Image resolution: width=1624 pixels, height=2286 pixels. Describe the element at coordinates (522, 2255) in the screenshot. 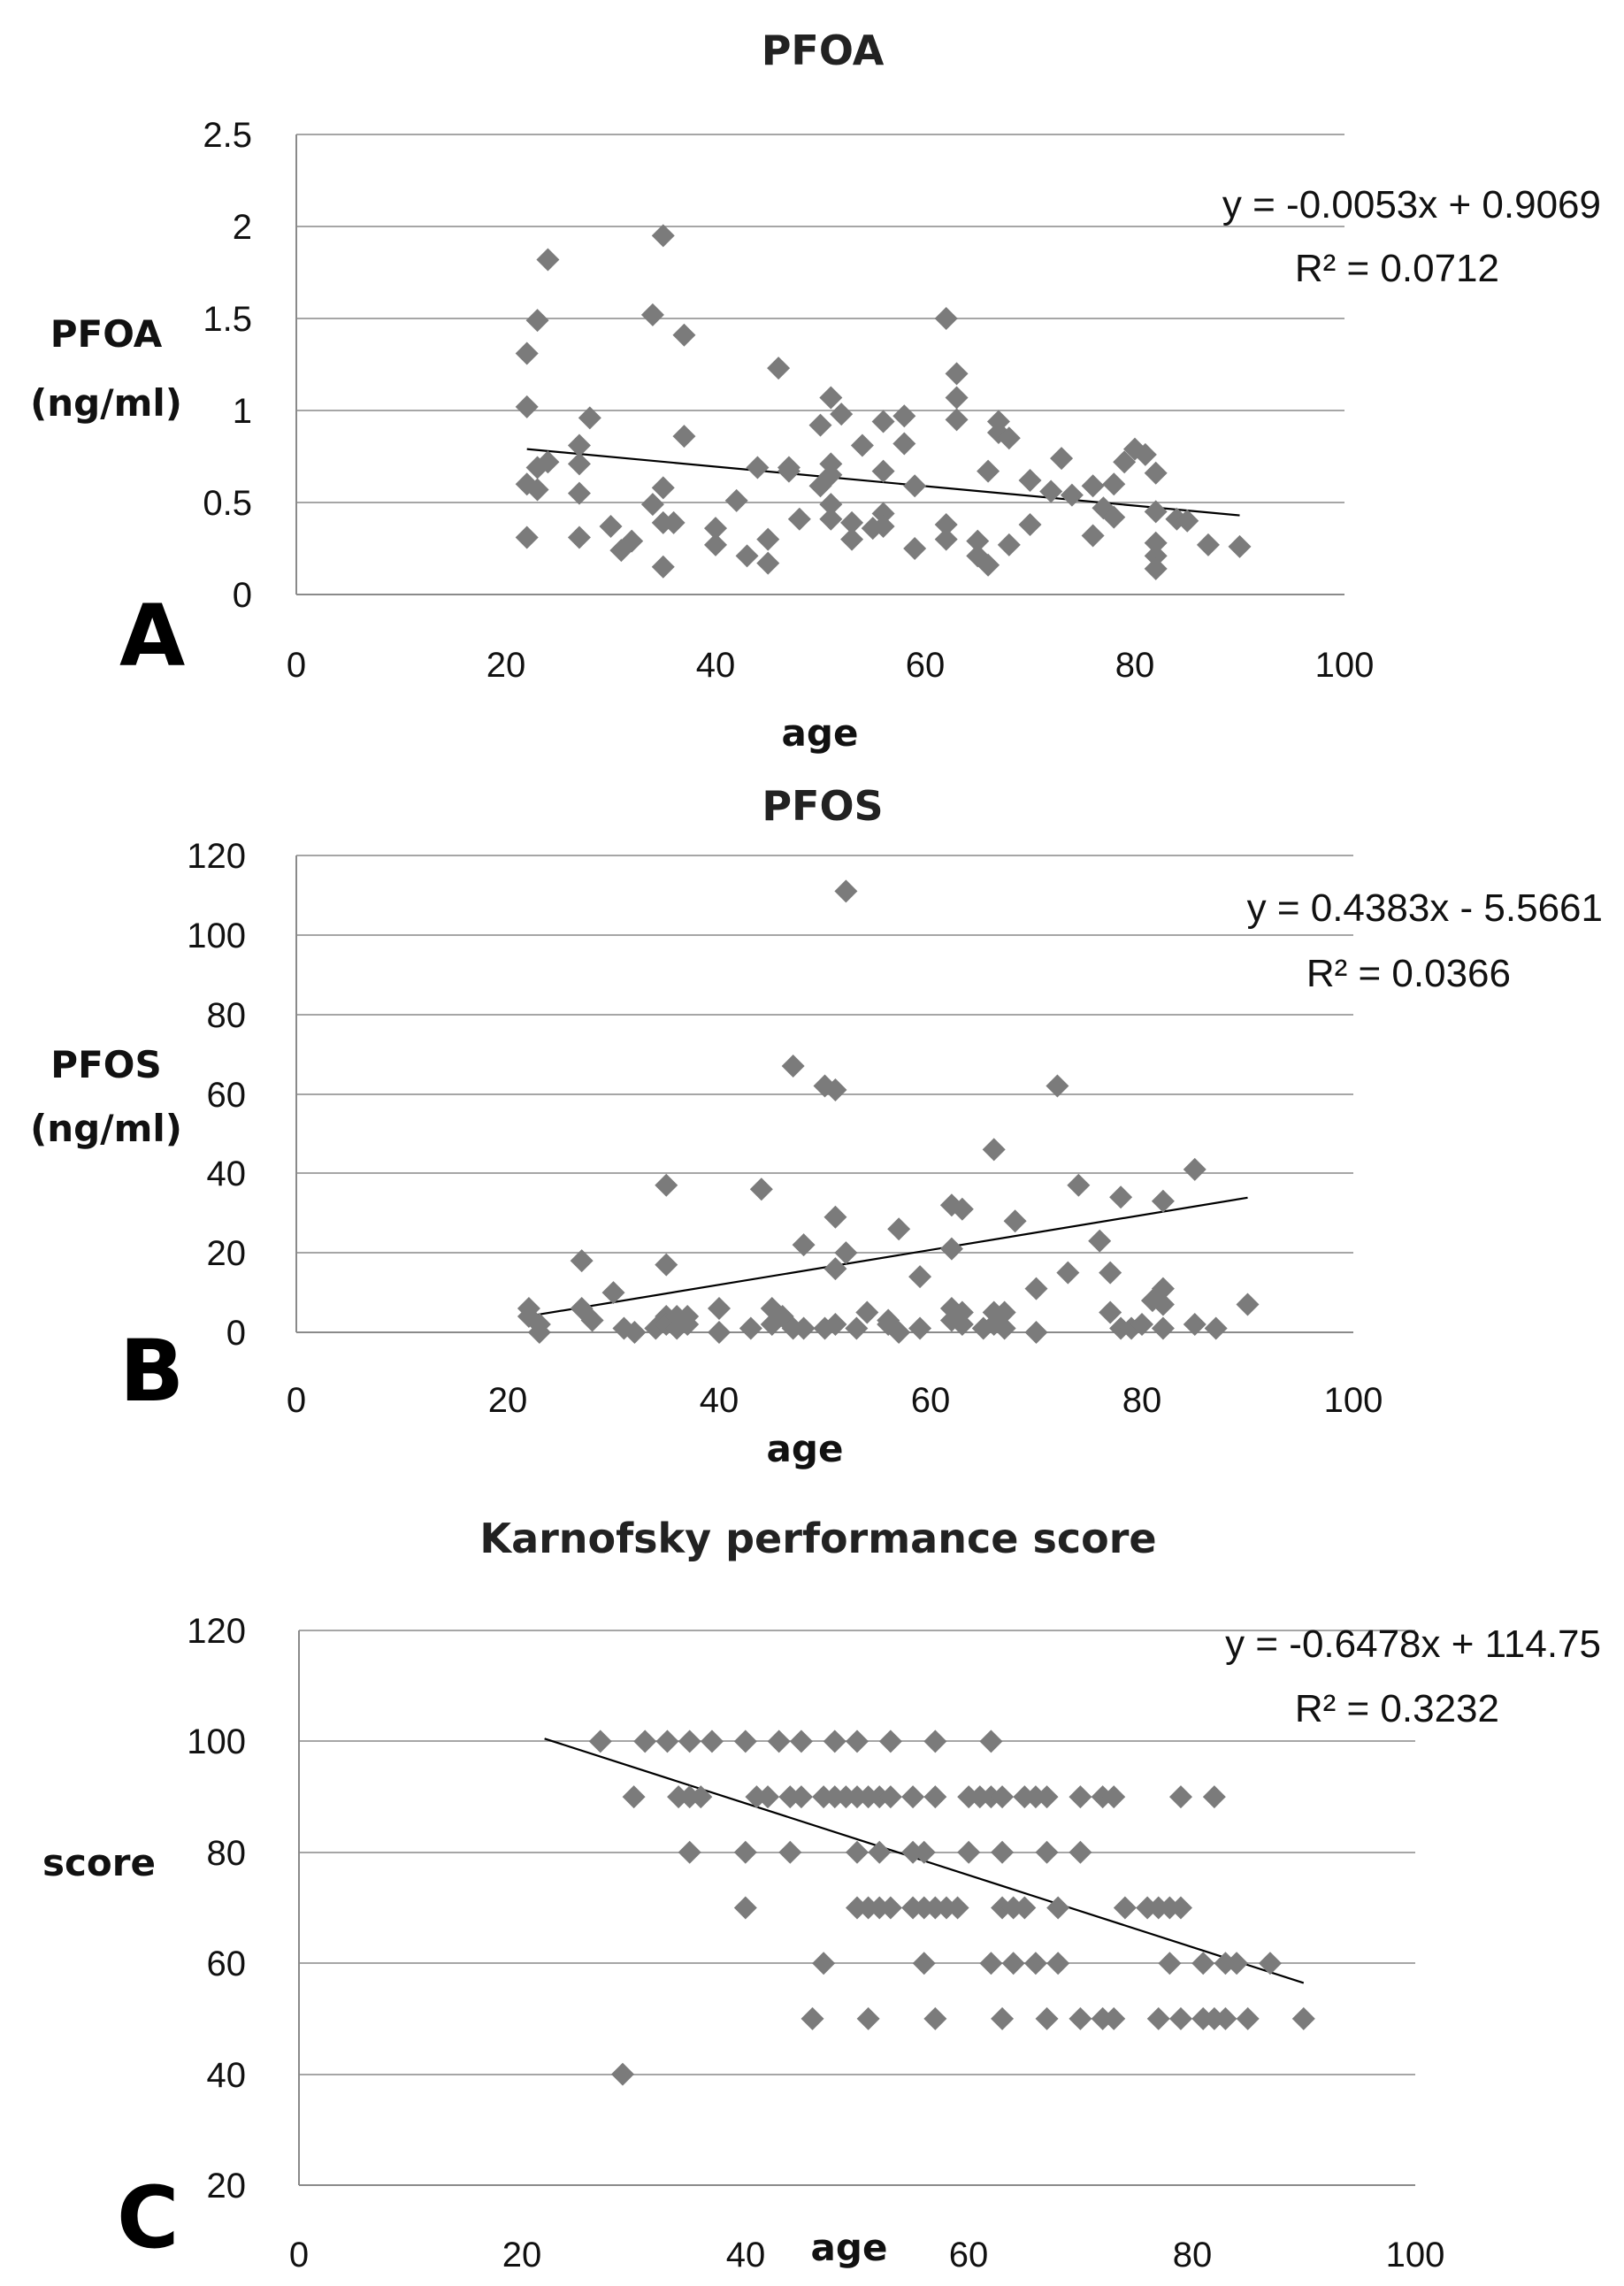

I see `x-tick-label: 20` at that location.